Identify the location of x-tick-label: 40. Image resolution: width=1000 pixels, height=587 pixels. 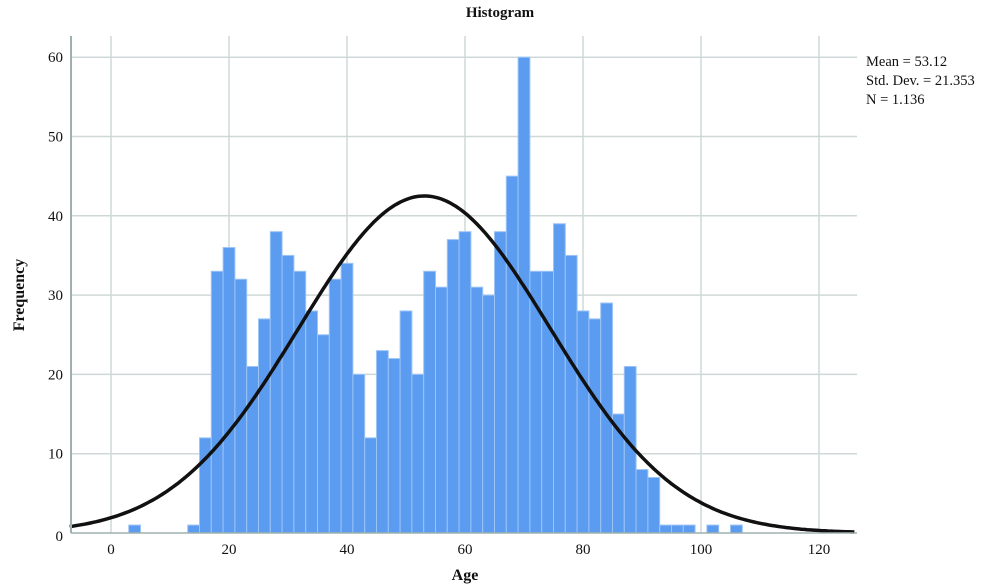
(347, 550).